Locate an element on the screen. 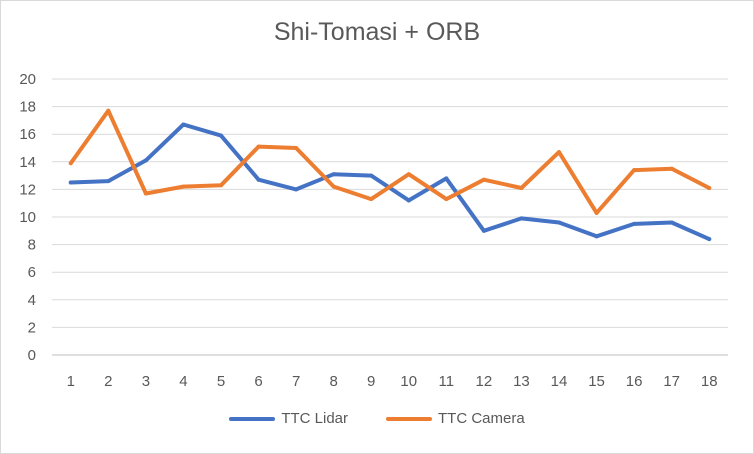 This screenshot has width=754, height=454. y-tick-label: 20 is located at coordinates (27, 79).